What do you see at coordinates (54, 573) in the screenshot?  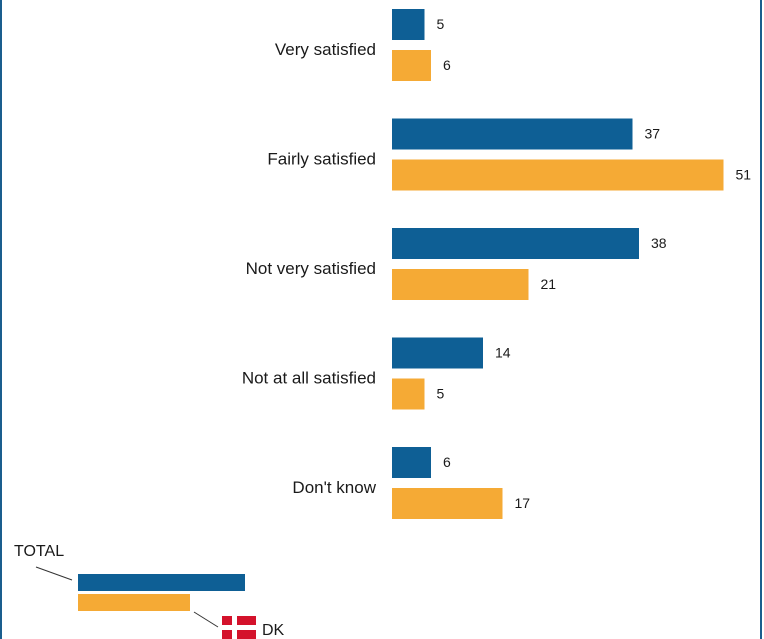 I see `legend-total-leader` at bounding box center [54, 573].